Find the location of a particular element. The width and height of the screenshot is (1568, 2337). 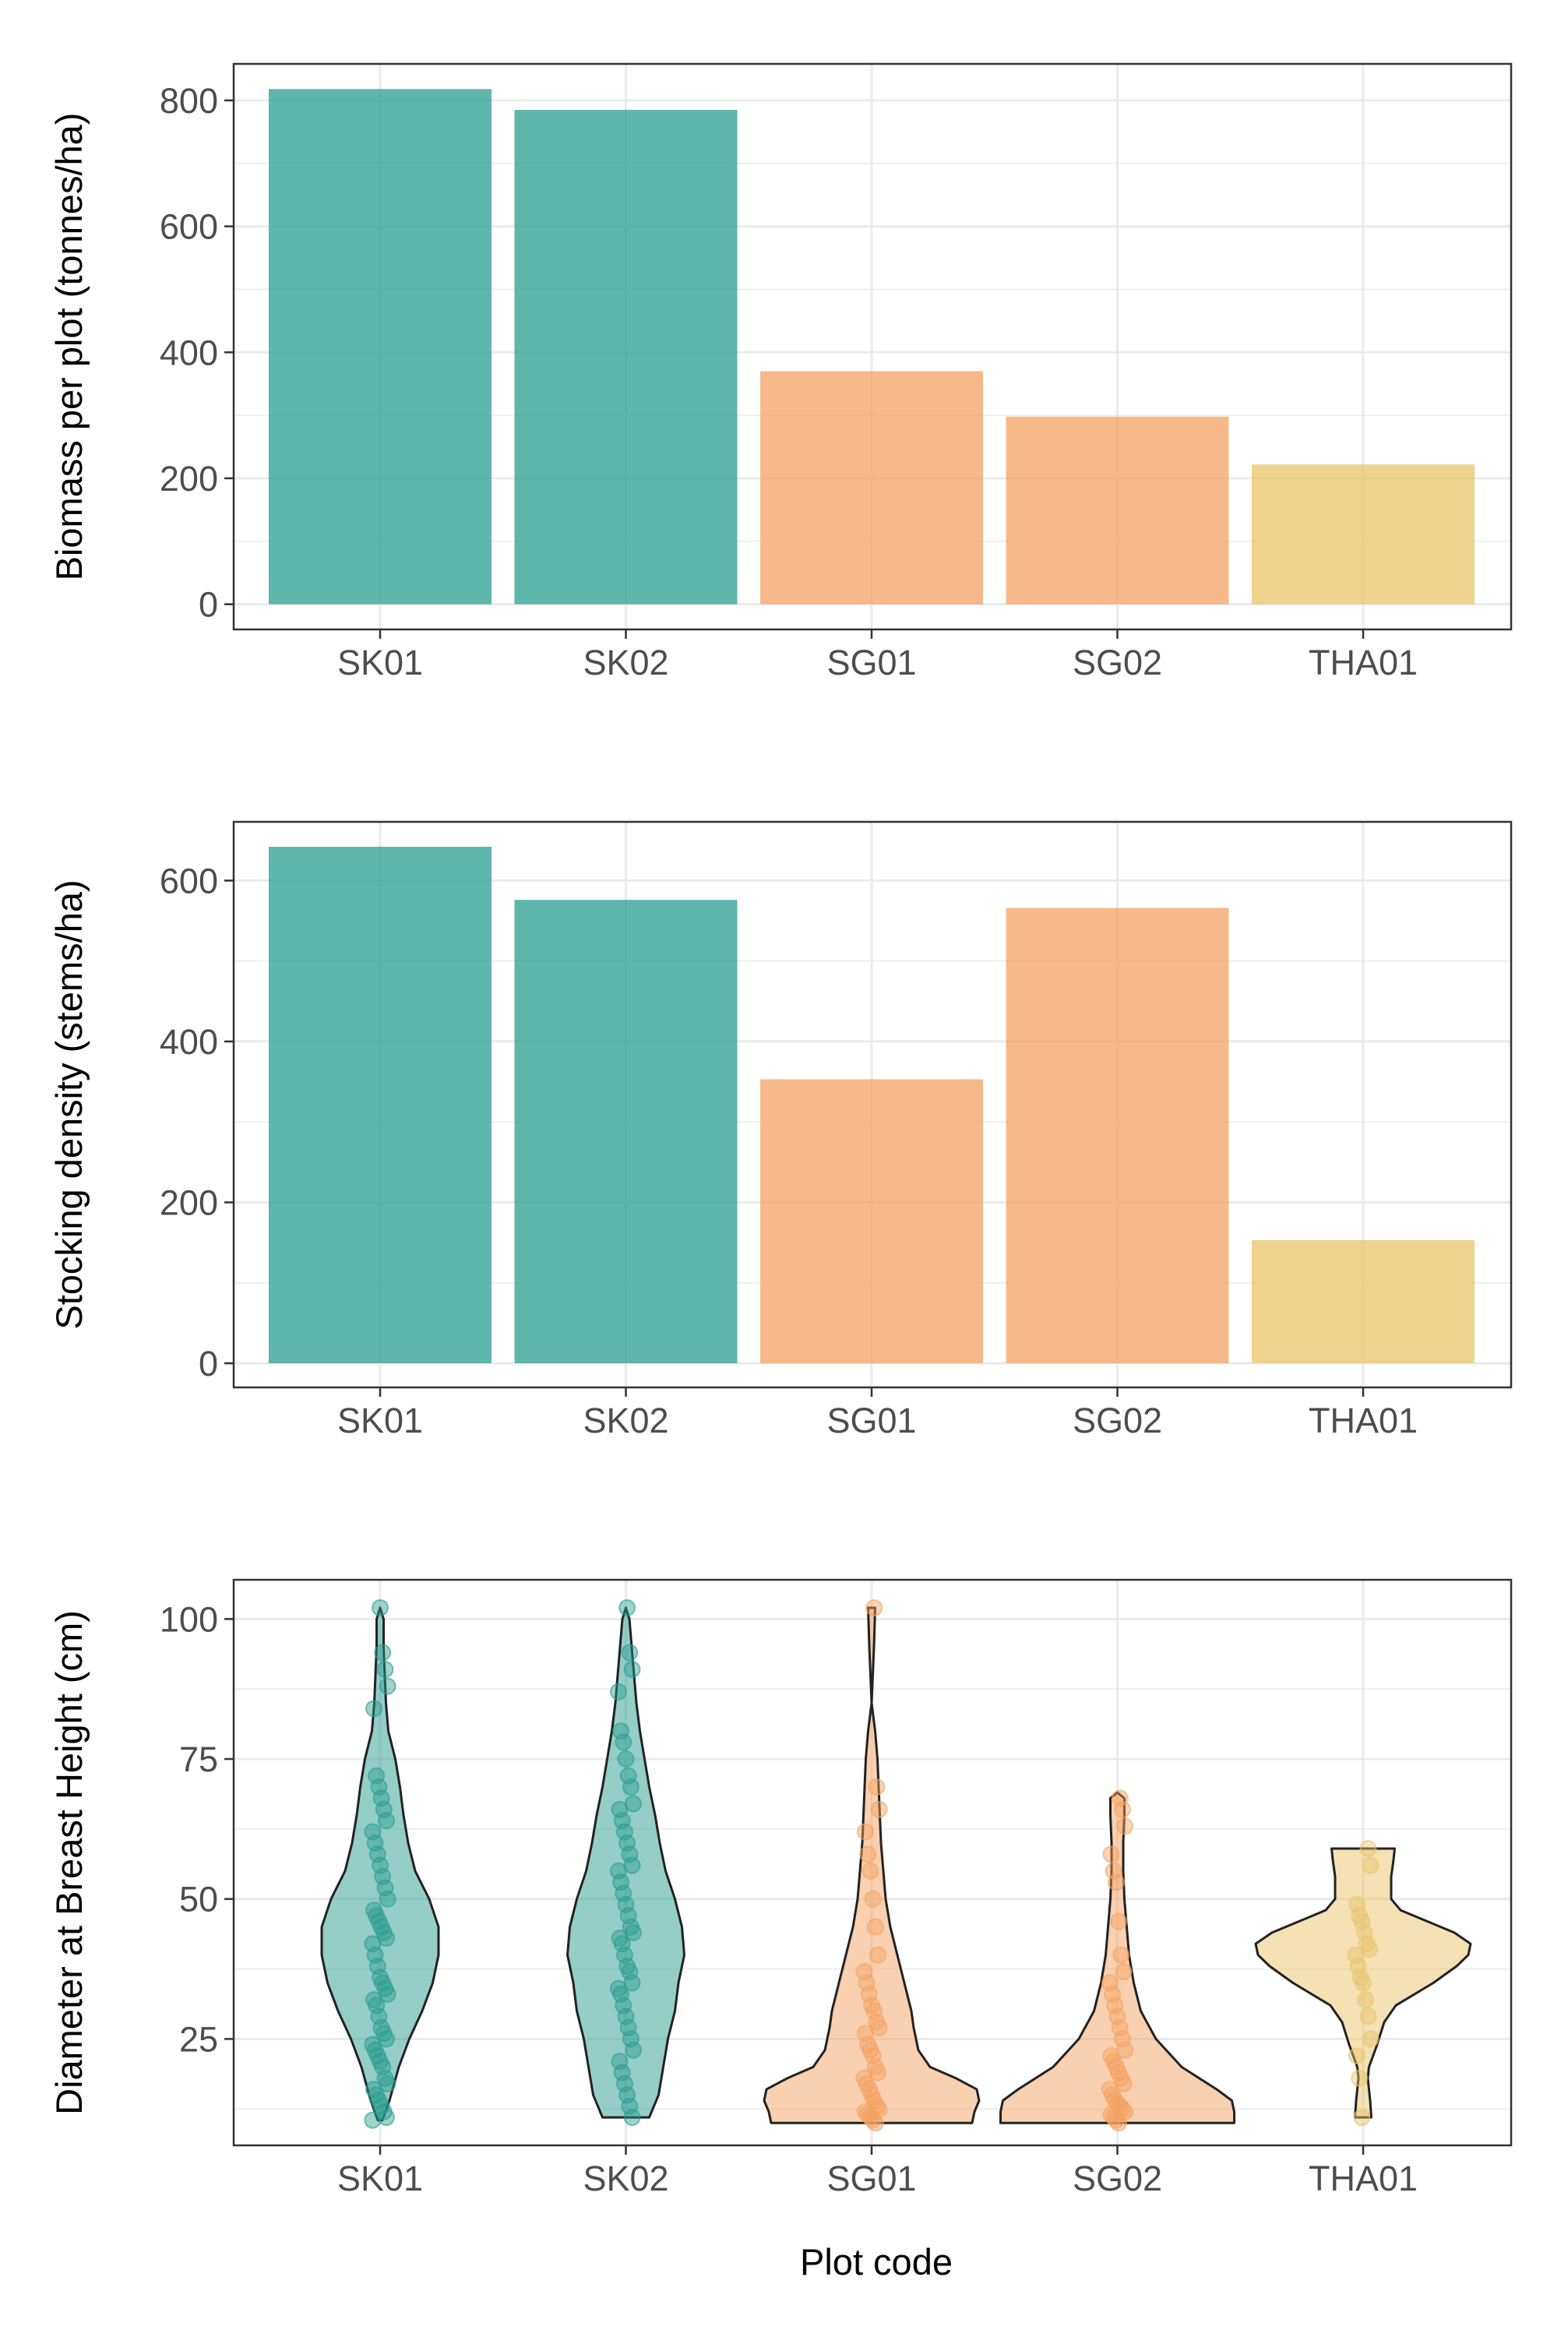

y-tick-label: 50 is located at coordinates (199, 1900).